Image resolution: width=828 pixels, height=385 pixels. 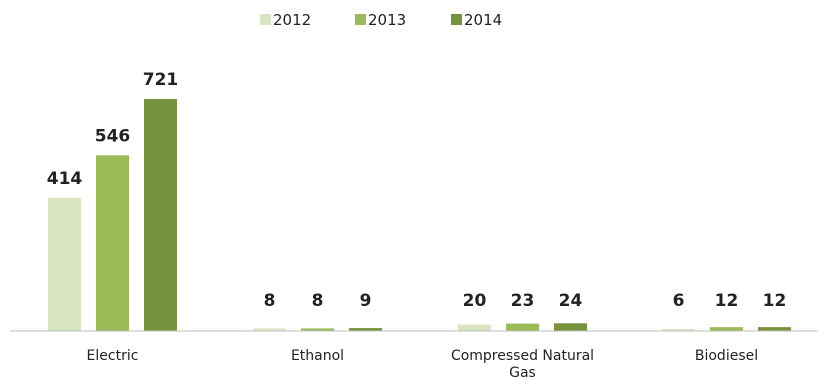 What do you see at coordinates (727, 301) in the screenshot?
I see `data-label-biodiesel-2013: 12` at bounding box center [727, 301].